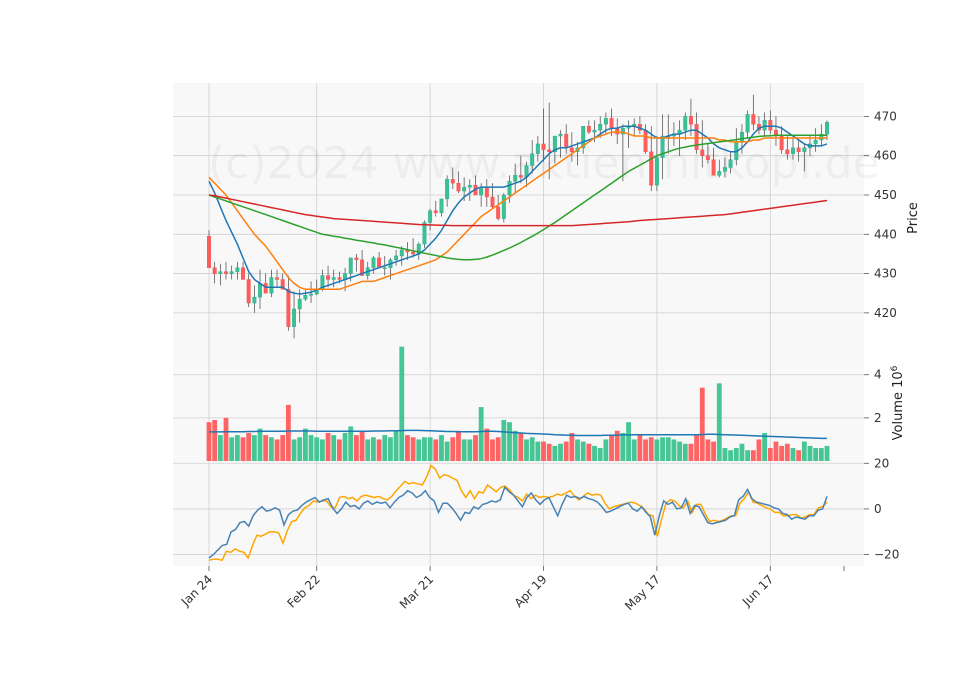  I want to click on oscillator-series-b-line, so click(518, 513).